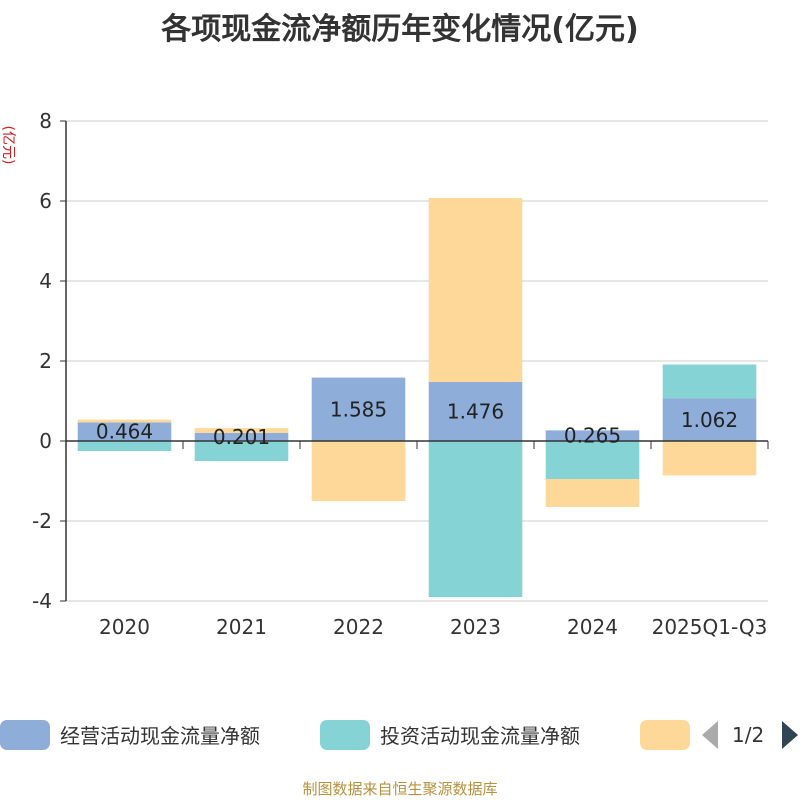 The width and height of the screenshot is (800, 800). I want to click on data-label: 1.585, so click(358, 409).